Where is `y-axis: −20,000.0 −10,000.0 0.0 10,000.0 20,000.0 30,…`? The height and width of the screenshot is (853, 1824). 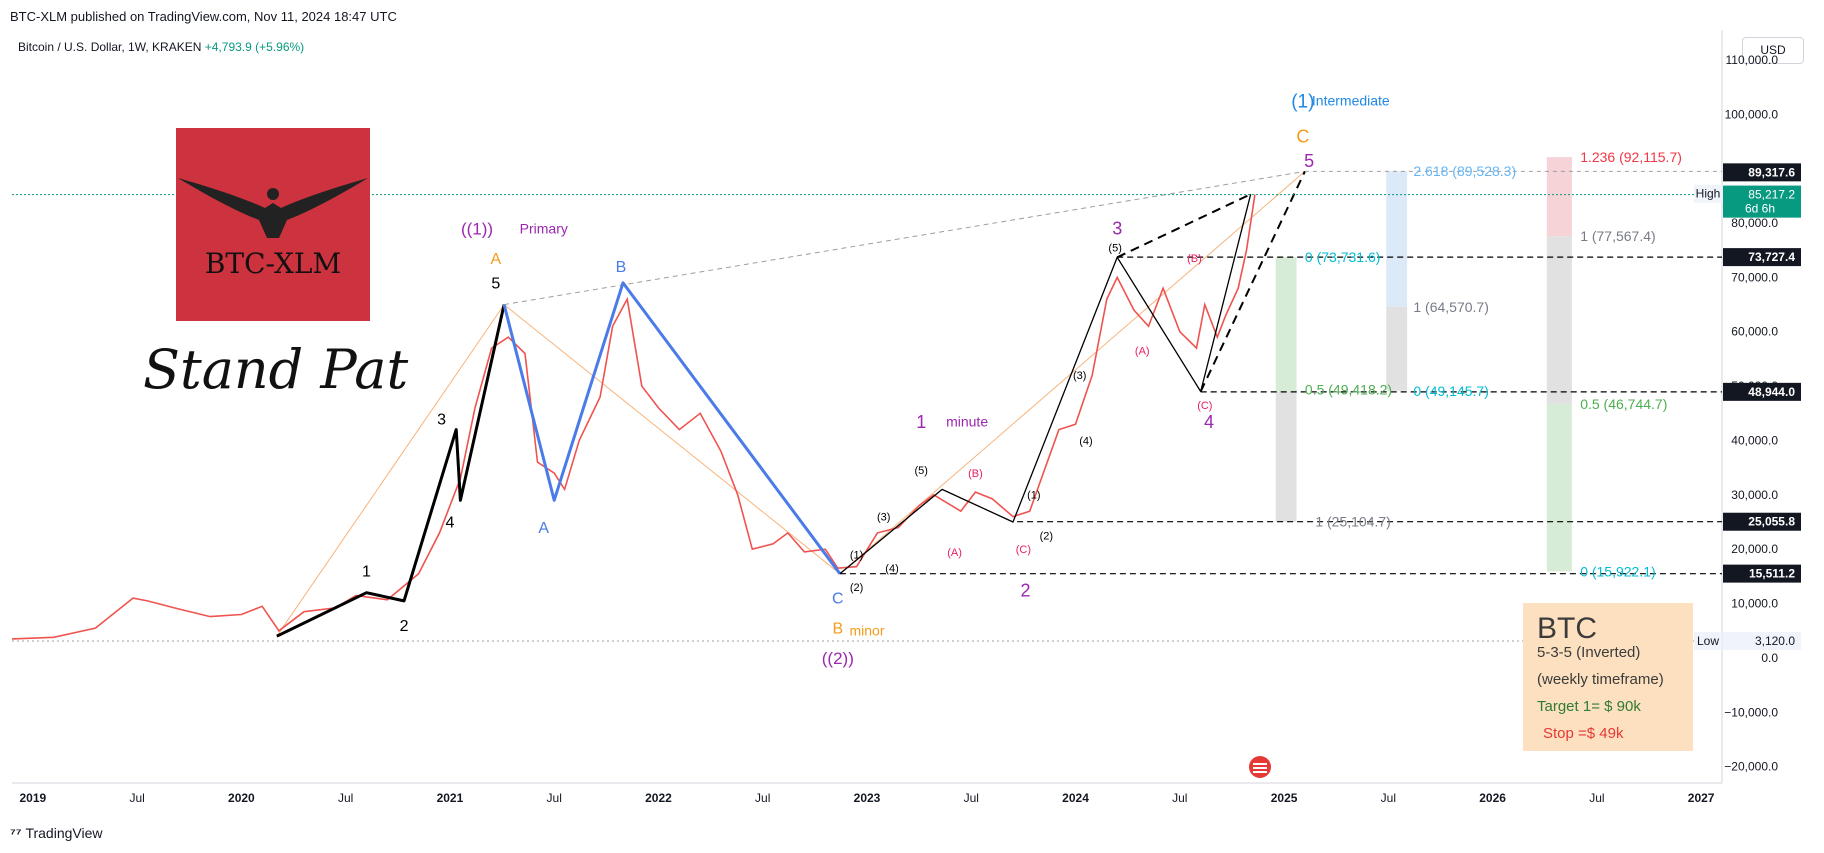
y-axis: −20,000.0 −10,000.0 0.0 10,000.0 20,000.0 30,… is located at coordinates (1751, 413).